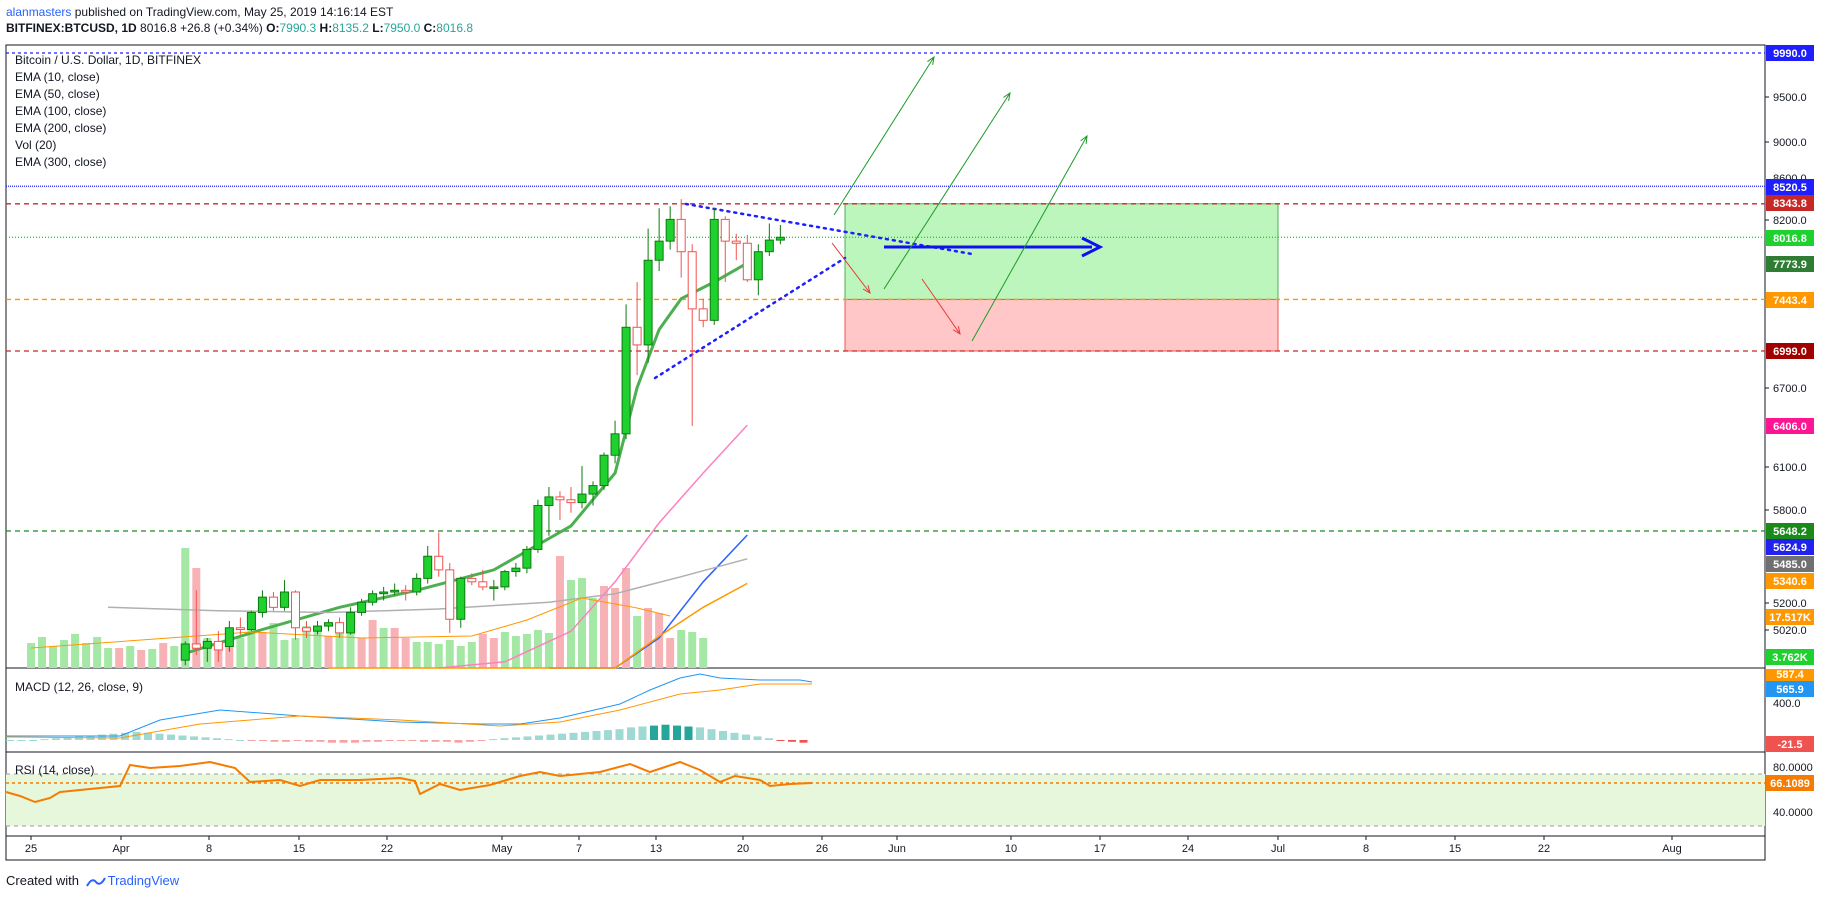  What do you see at coordinates (1061, 325) in the screenshot?
I see `stop-zone-box` at bounding box center [1061, 325].